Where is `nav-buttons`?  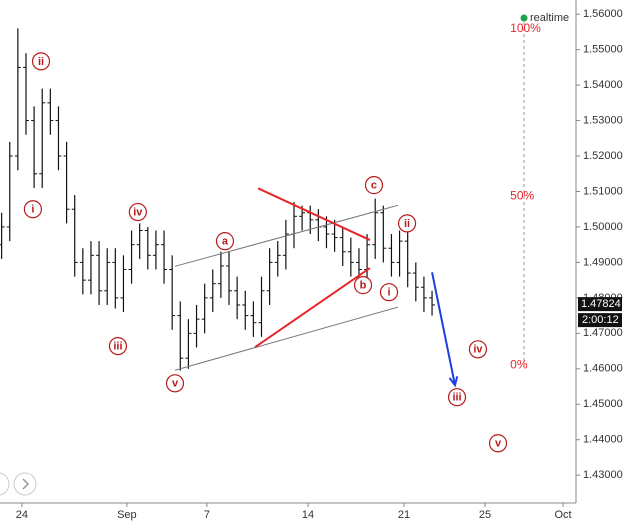 nav-buttons is located at coordinates (18, 484).